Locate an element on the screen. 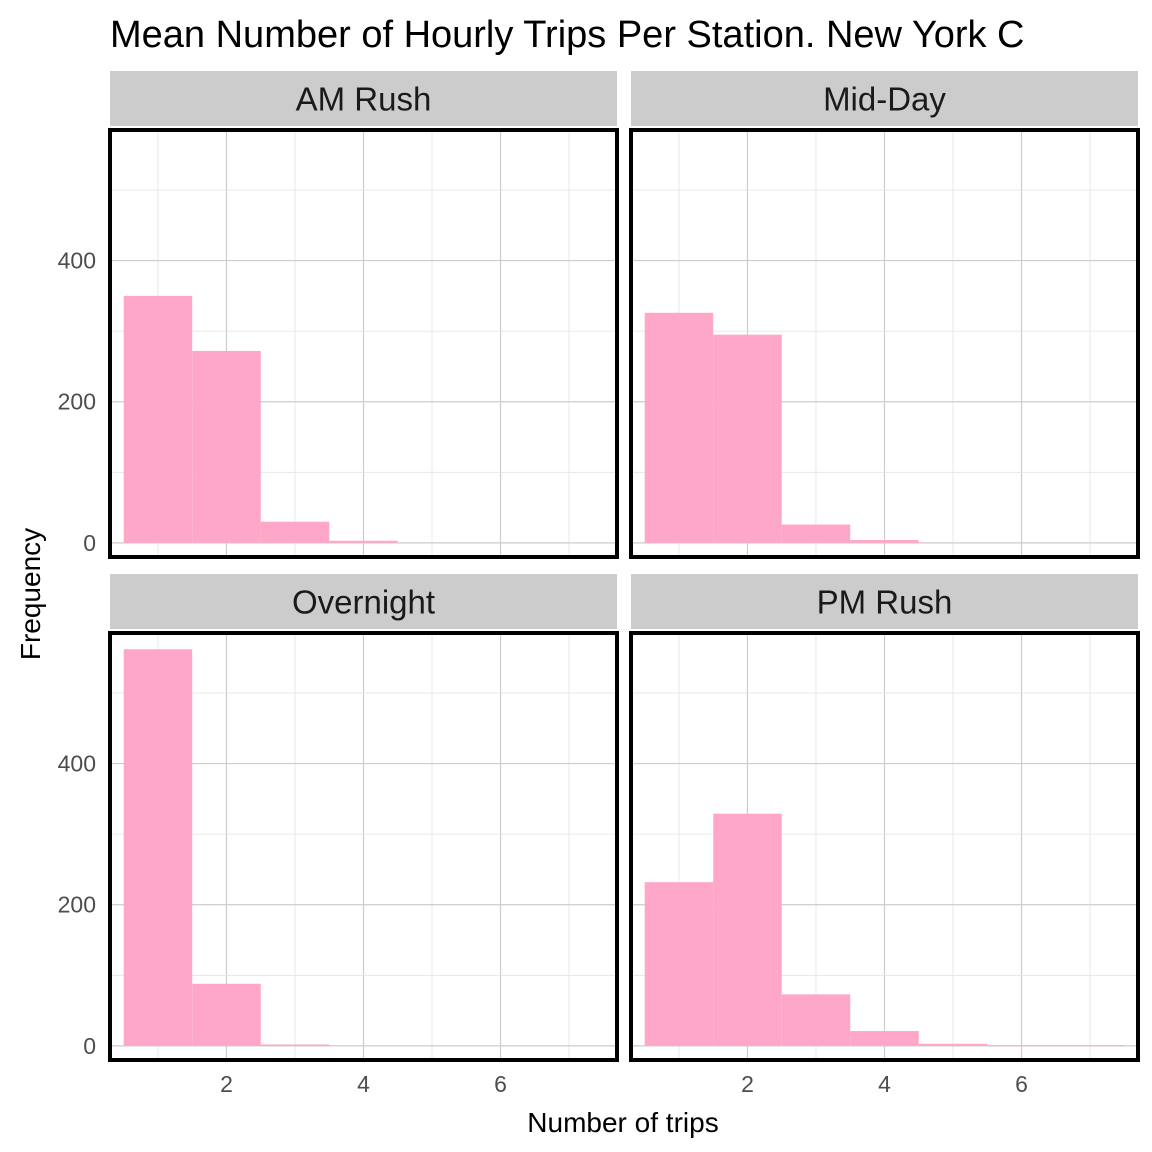  y-axis-title: Frequency is located at coordinates (30, 594).